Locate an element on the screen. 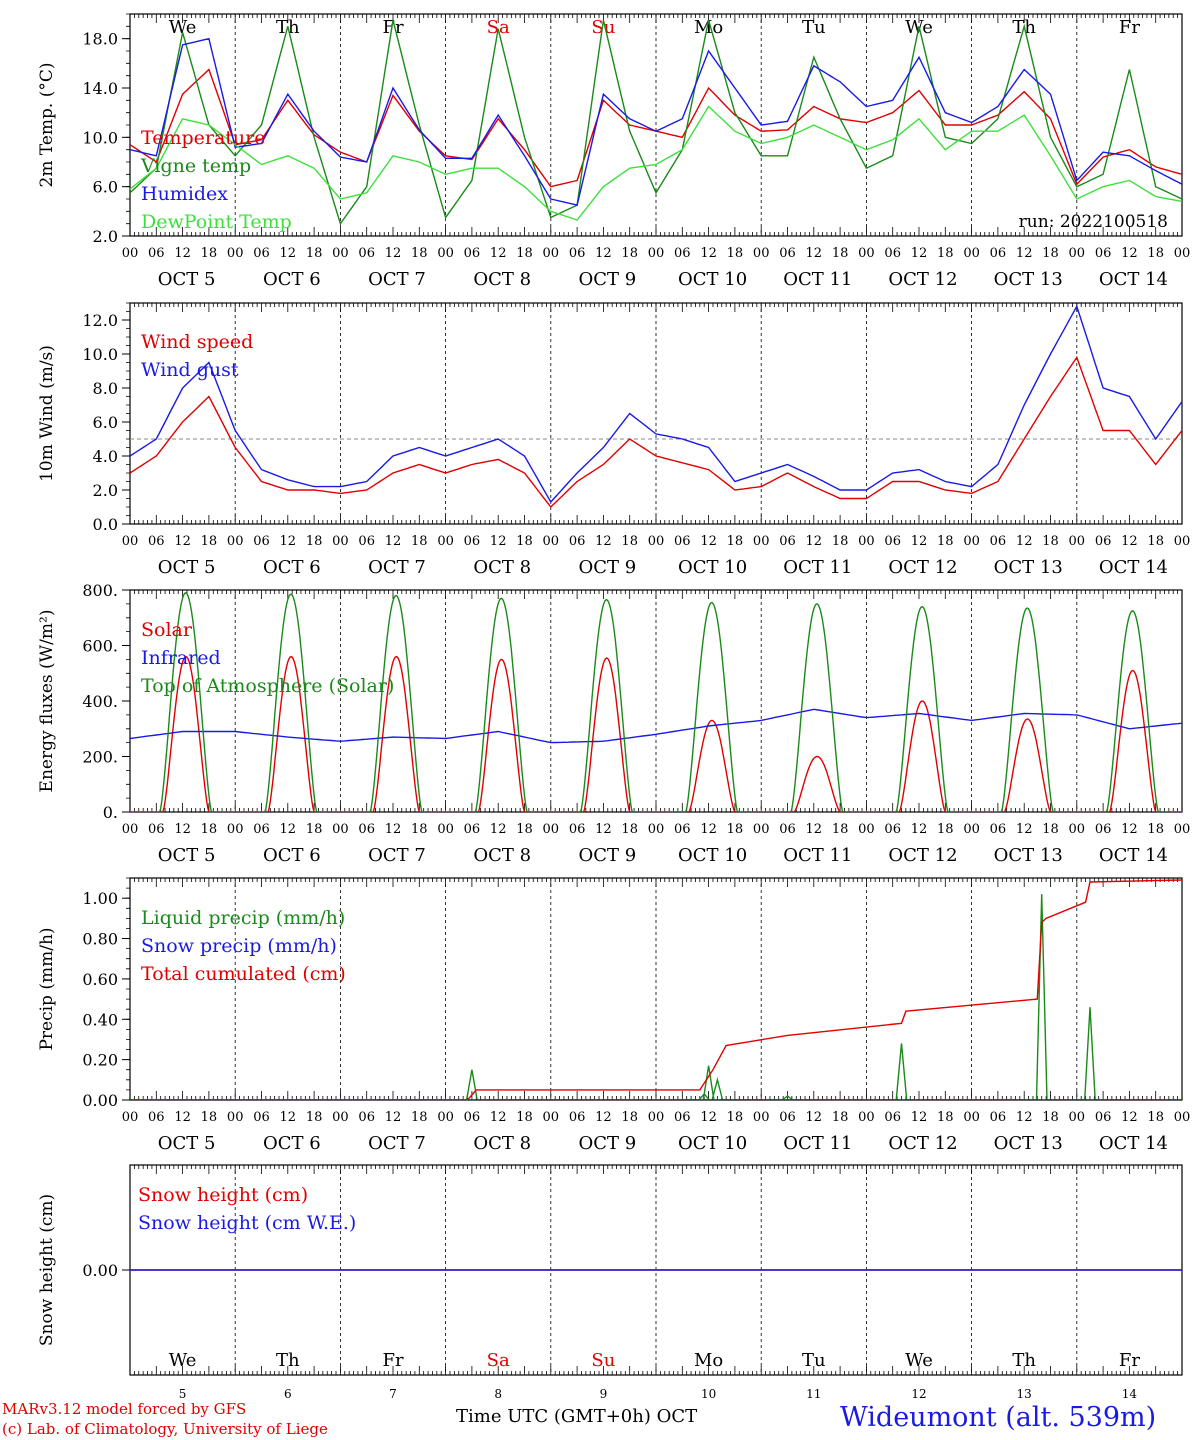  y-tick-label: 1.00 is located at coordinates (100, 898).